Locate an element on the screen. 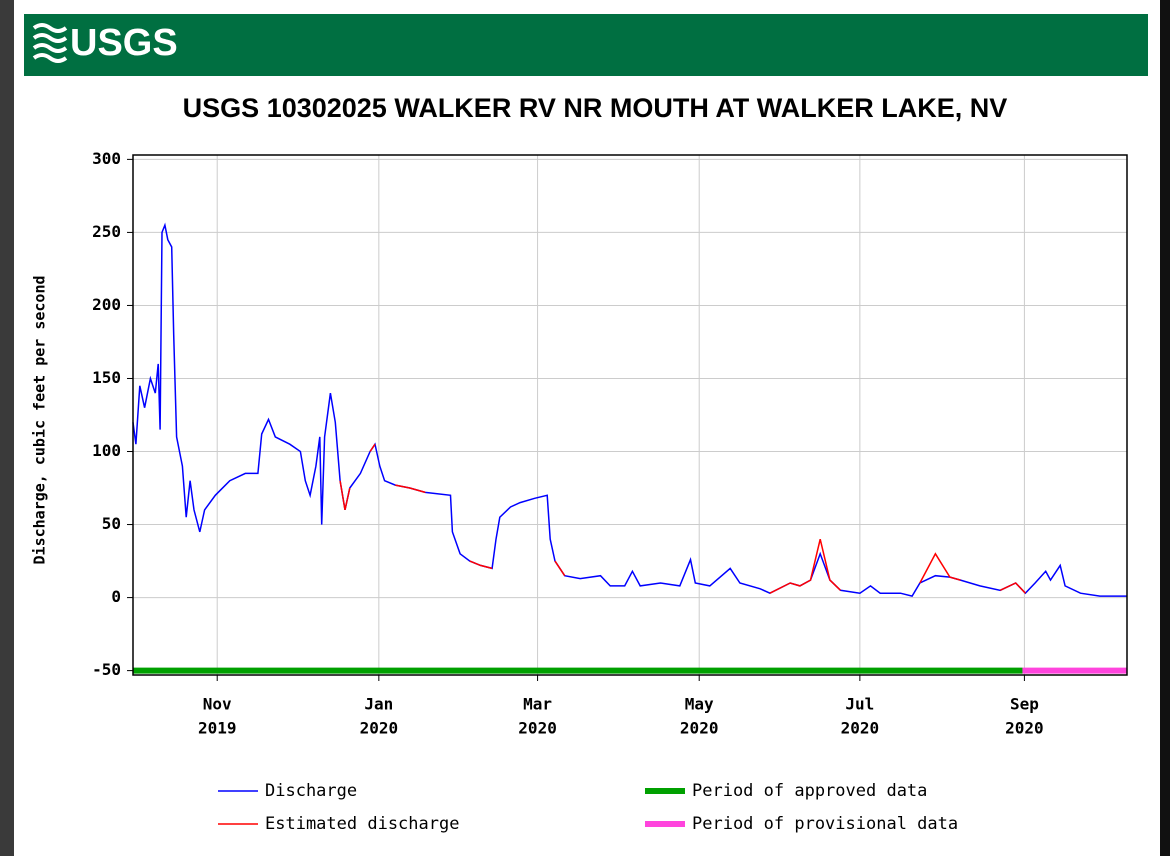  y-tick-label: 50 is located at coordinates (111, 523).